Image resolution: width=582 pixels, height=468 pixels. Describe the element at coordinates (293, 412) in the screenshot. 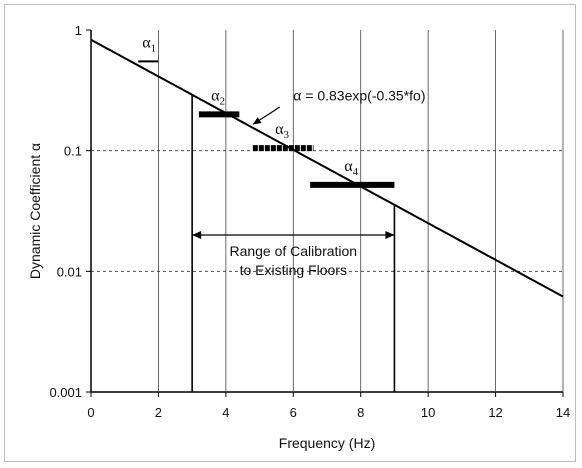

I see `x-tick-label: 6` at that location.